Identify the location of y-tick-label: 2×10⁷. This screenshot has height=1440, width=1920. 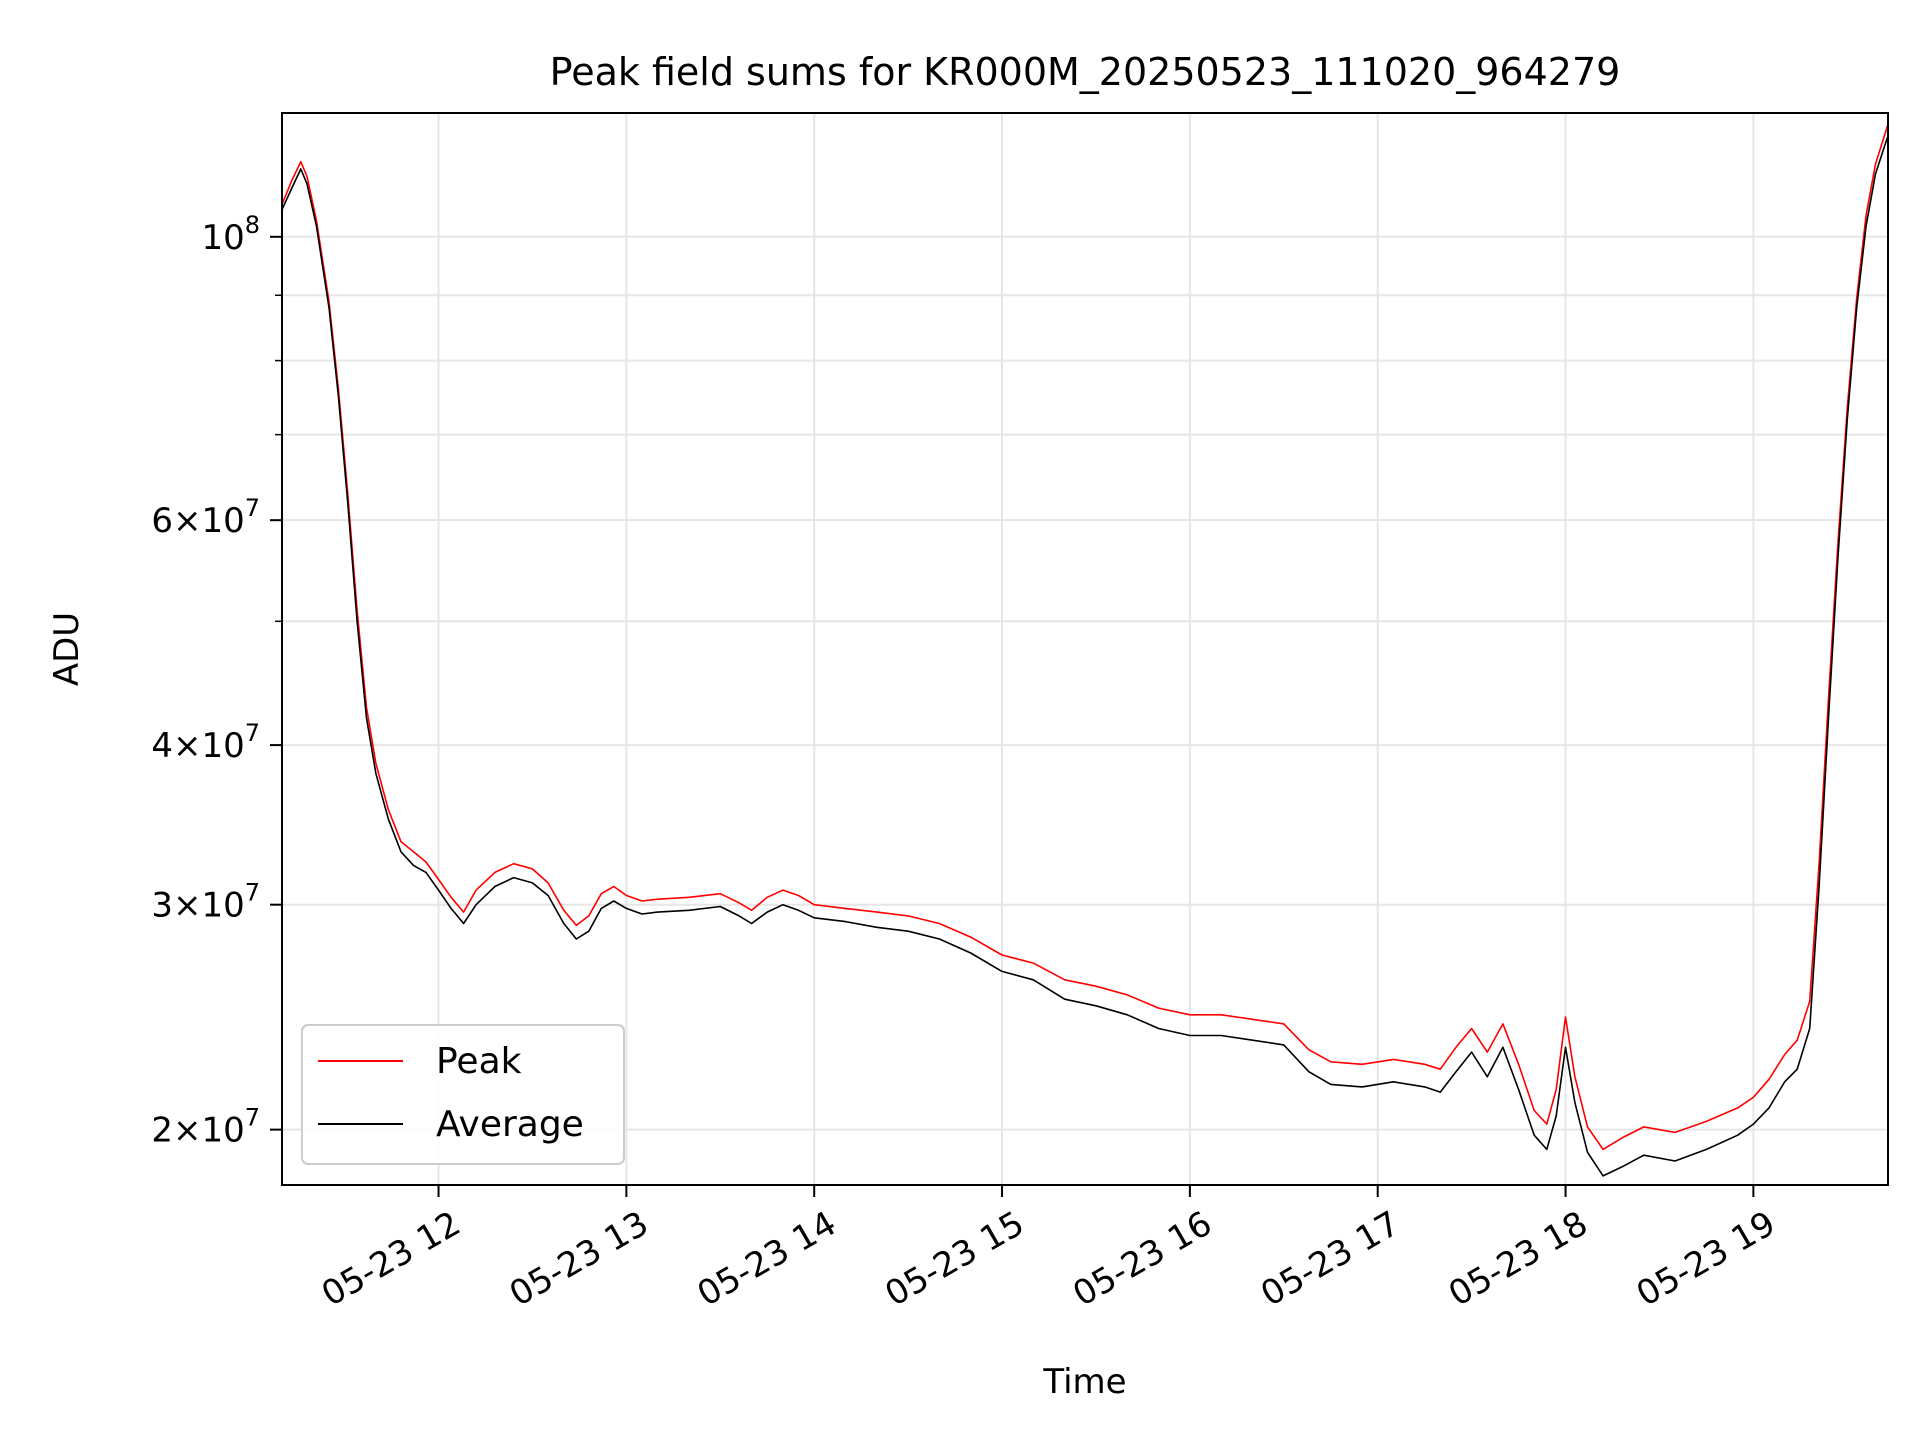
(205, 1127).